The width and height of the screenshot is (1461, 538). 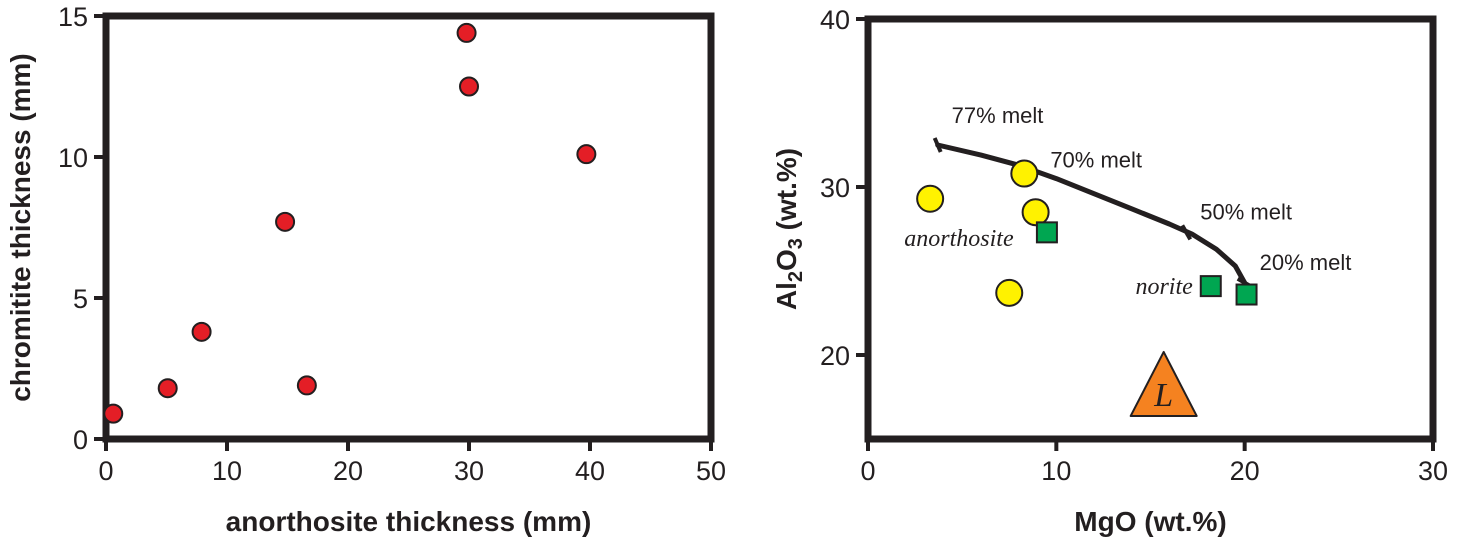 I want to click on melt-label: 20% melt, so click(x=1306, y=262).